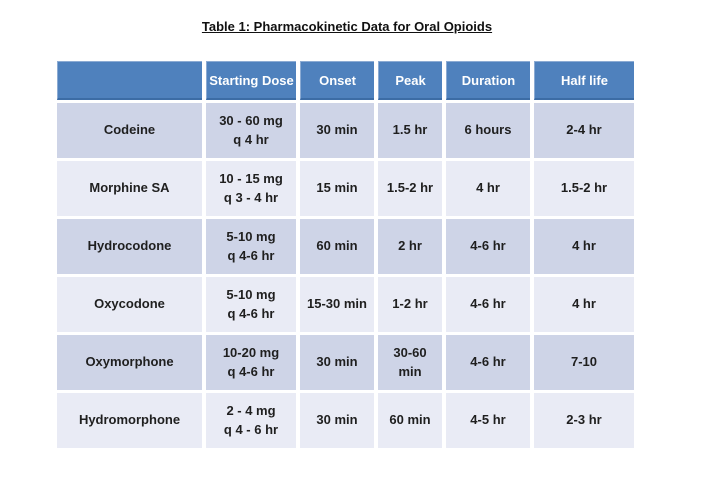 This screenshot has width=710, height=500. Describe the element at coordinates (410, 130) in the screenshot. I see `cell-peak: 1.5 hr` at that location.